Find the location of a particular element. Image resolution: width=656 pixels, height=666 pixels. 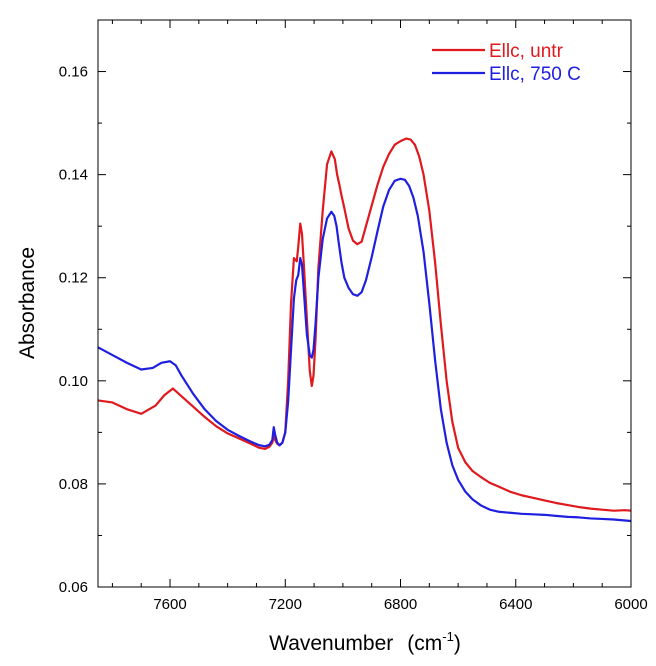

y-tick-label: 0.16 is located at coordinates (73, 72).